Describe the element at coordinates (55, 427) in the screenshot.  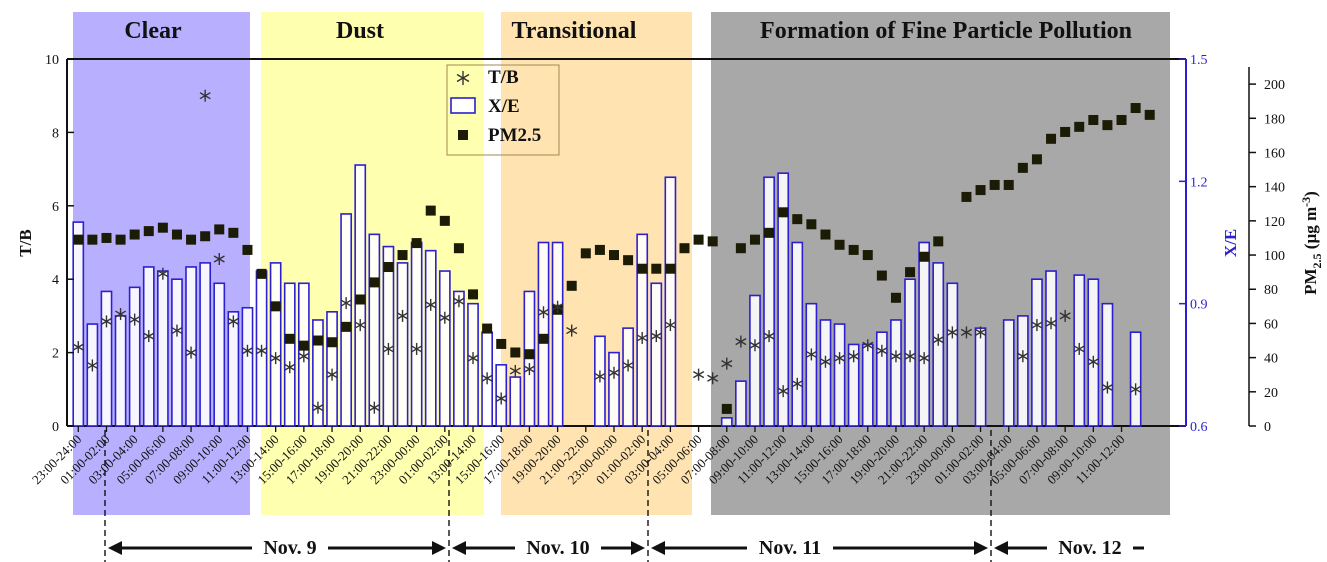
I see `left-tick-label: 0` at that location.